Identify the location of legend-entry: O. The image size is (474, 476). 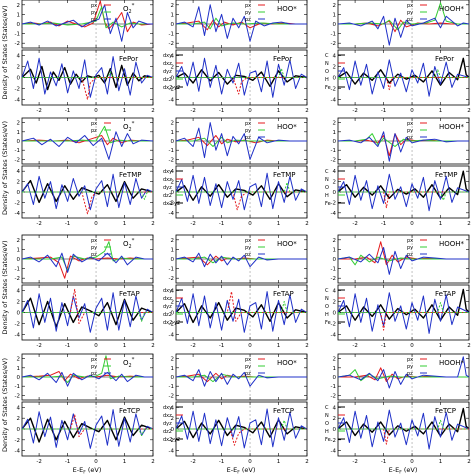
(327, 72).